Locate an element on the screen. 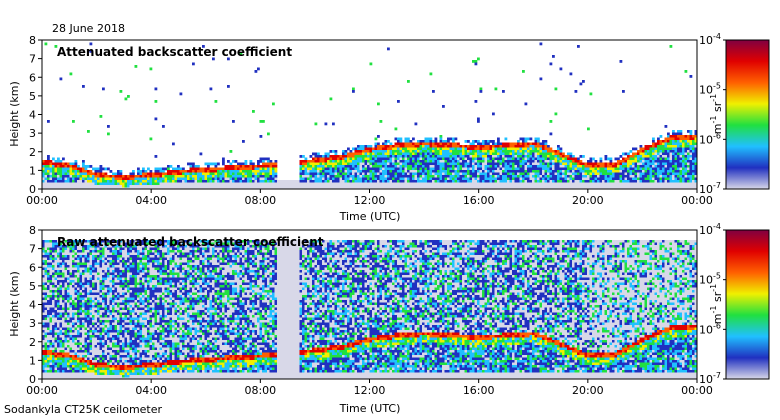 The width and height of the screenshot is (780, 420). y-tick-label: 3 is located at coordinates (32, 133).